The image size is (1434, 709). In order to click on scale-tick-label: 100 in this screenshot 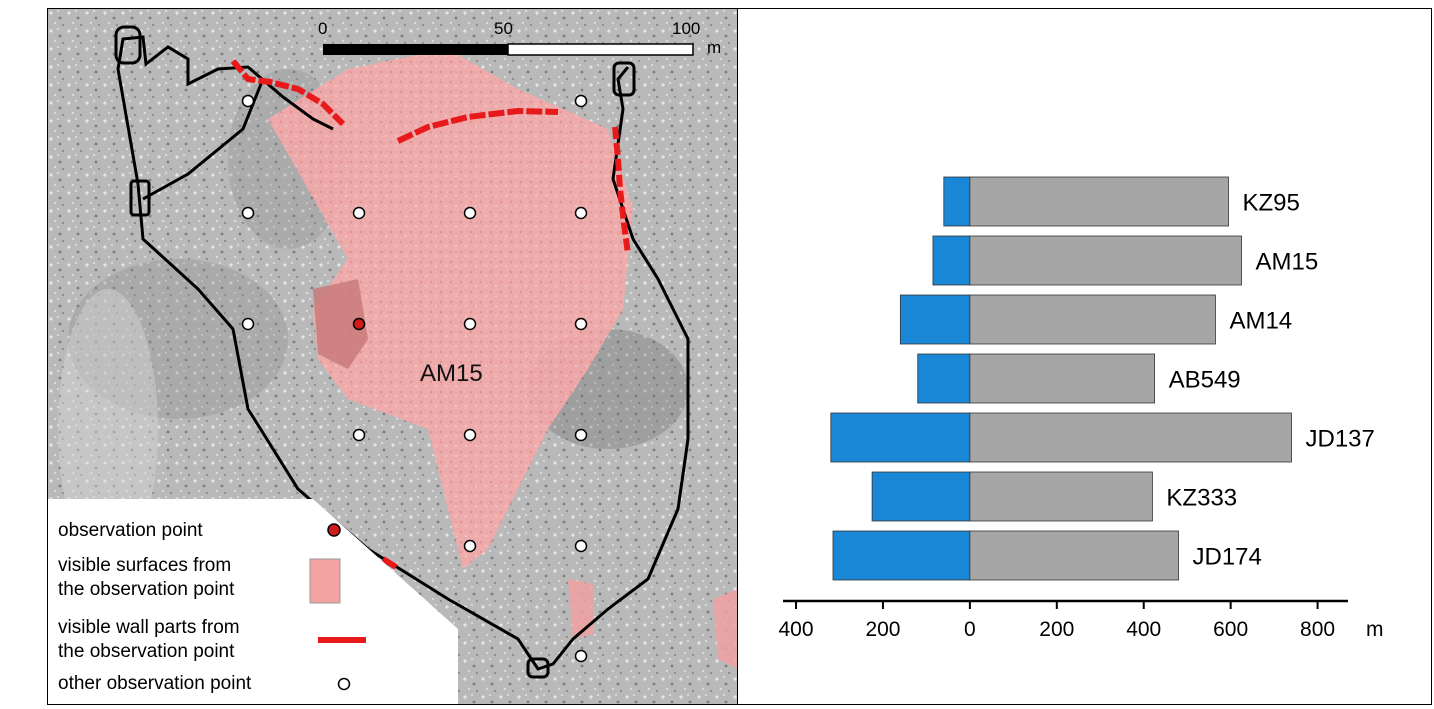, I will do `click(686, 28)`.